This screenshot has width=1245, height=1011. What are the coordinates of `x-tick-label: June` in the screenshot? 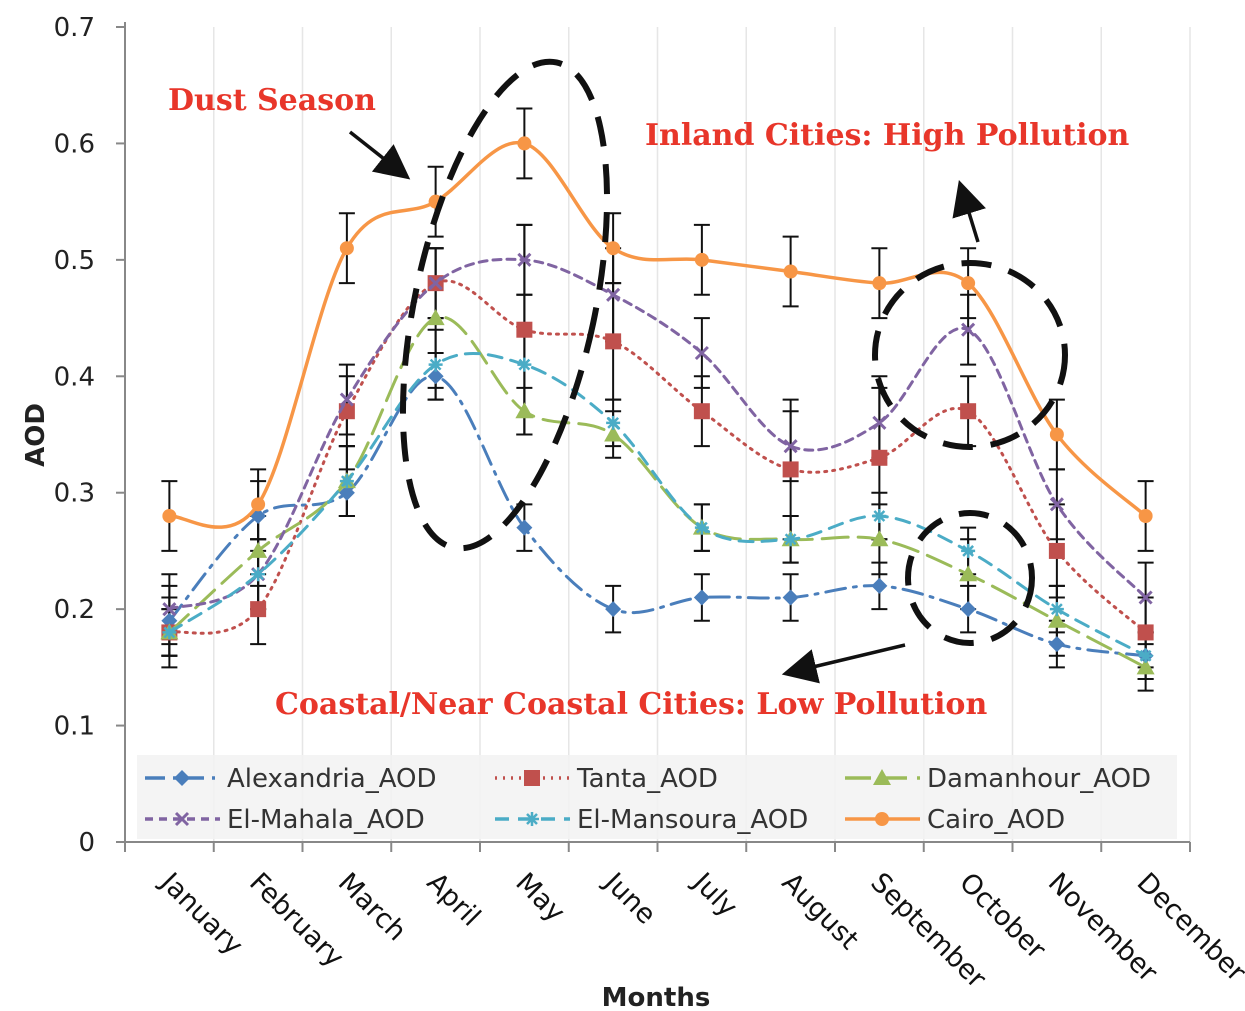 It's located at (629, 898).